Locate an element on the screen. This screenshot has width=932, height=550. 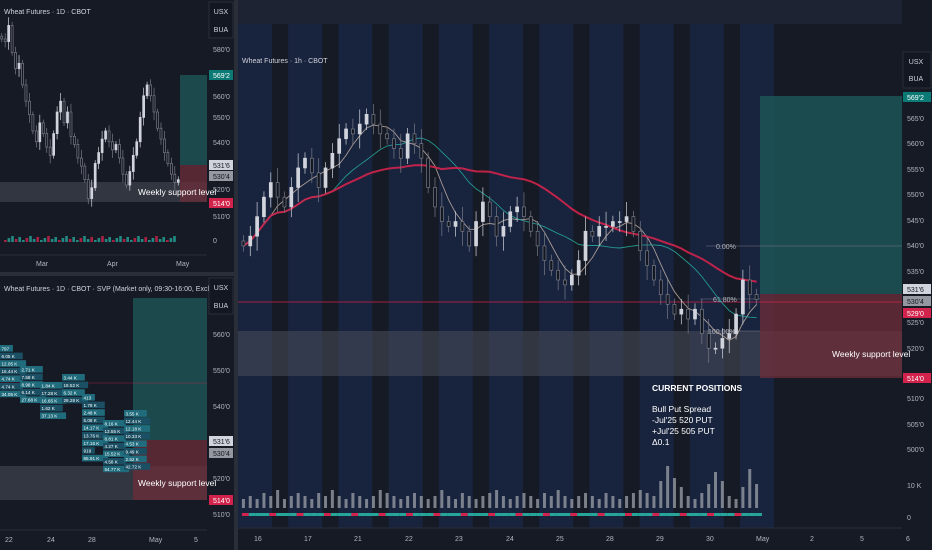
daily-y-tick: 580'0 is located at coordinates (221, 50).